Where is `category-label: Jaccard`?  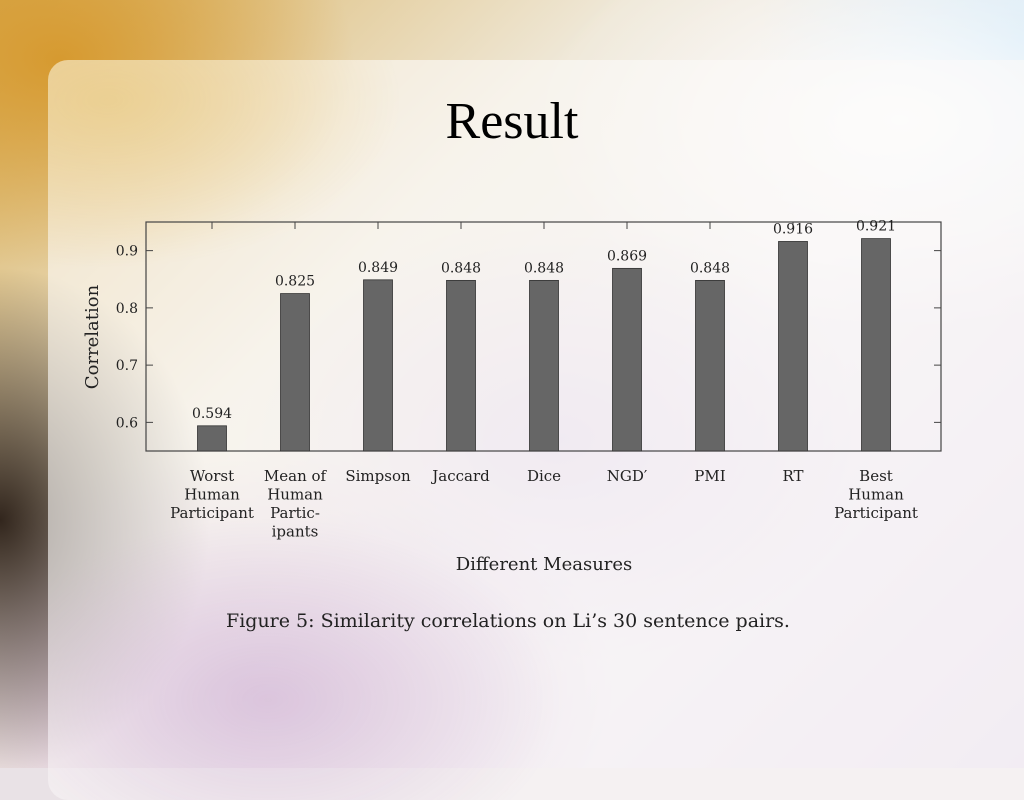 category-label: Jaccard is located at coordinates (460, 476).